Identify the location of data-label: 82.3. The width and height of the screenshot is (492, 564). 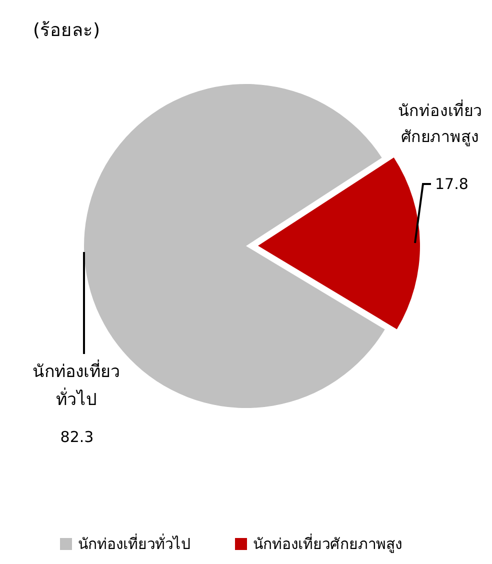
(77, 437).